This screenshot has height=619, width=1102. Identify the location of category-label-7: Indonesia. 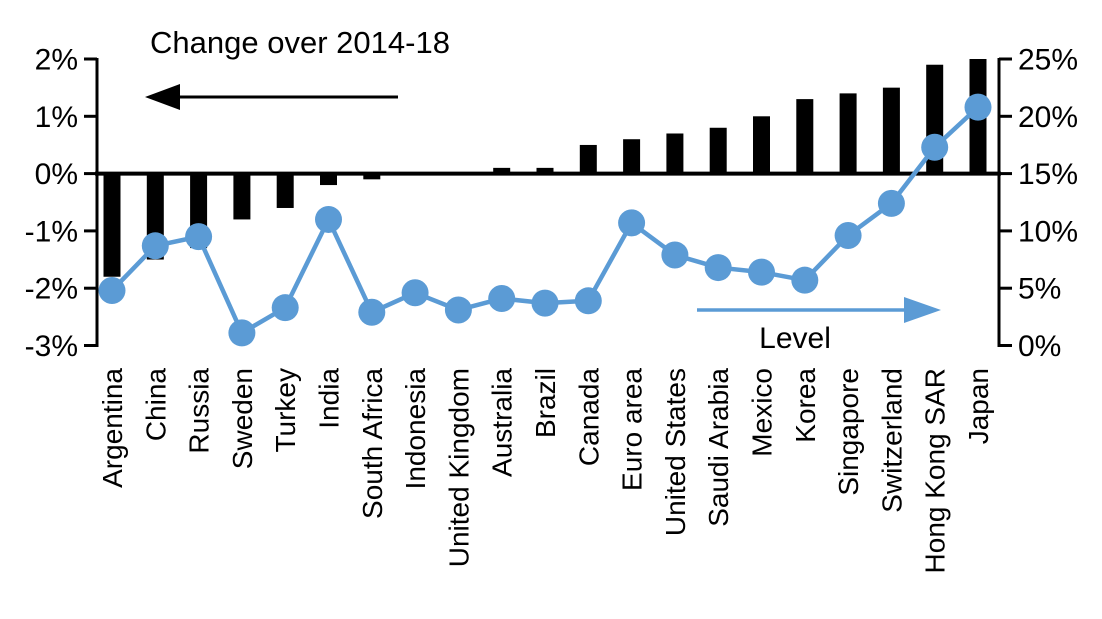
(415, 429).